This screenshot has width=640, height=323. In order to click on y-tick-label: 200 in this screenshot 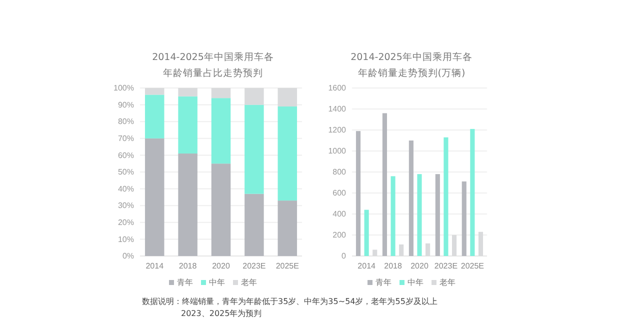, I will do `click(339, 235)`.